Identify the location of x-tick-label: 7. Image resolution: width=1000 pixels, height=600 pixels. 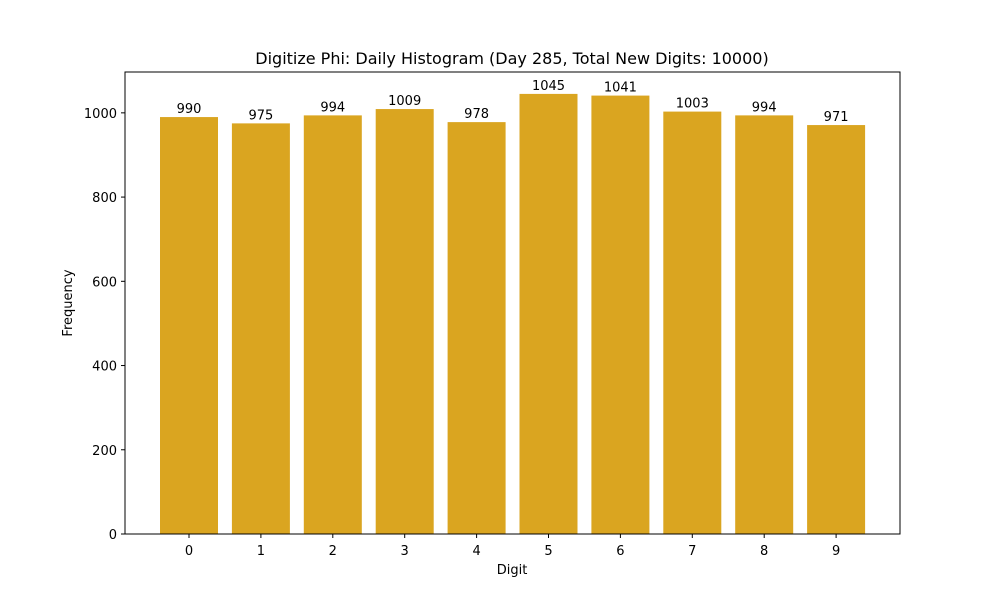
(692, 551).